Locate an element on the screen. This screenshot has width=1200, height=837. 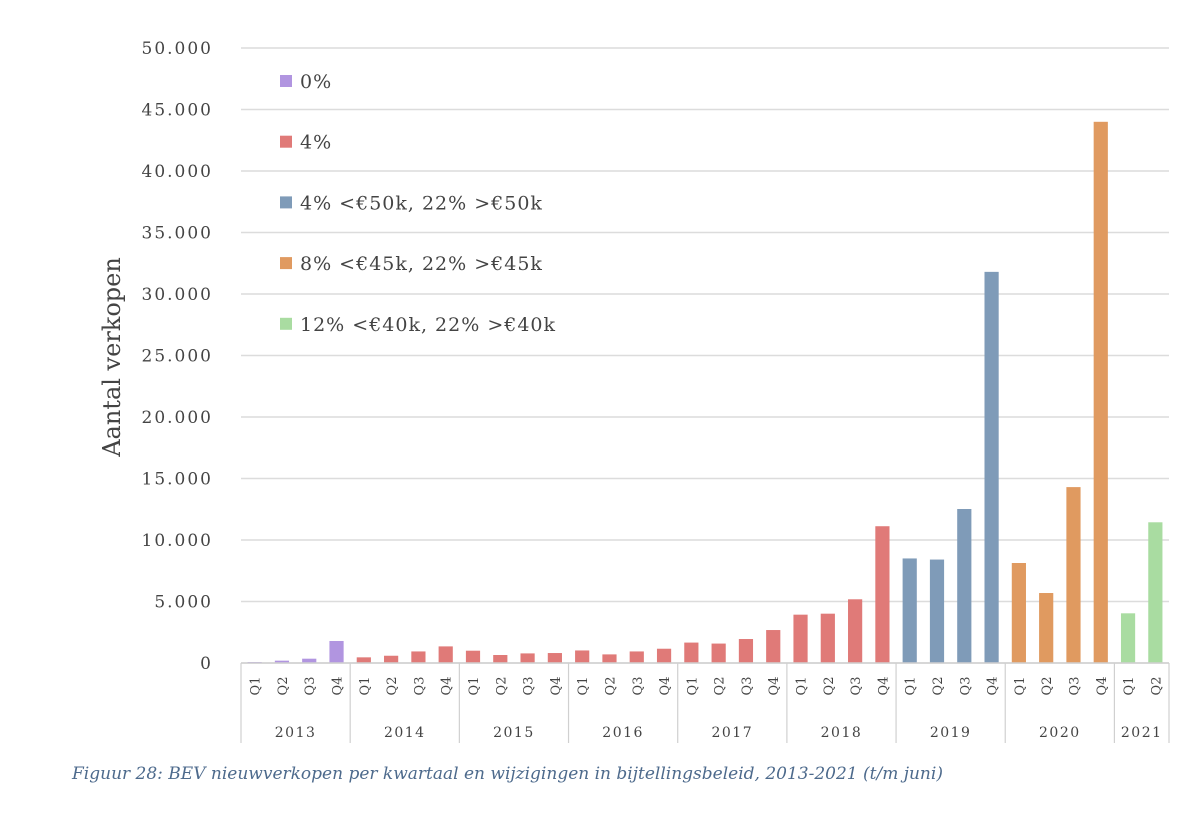
legend-label: 4% <€50k, 22% >€50k is located at coordinates (421, 203).